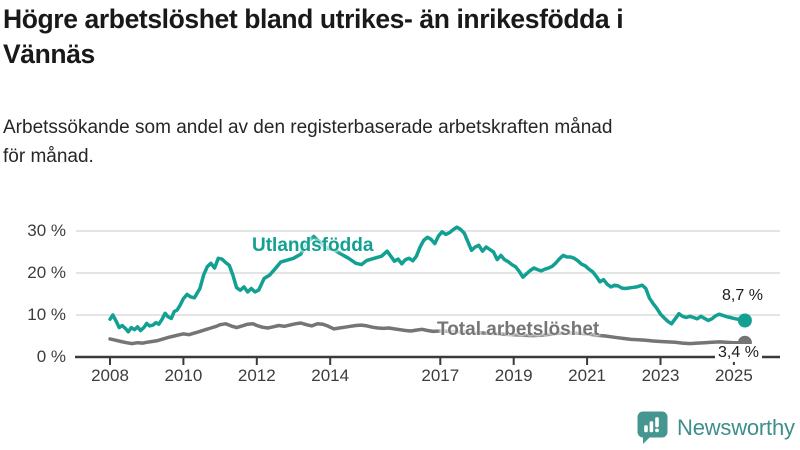 The height and width of the screenshot is (450, 800). What do you see at coordinates (46, 272) in the screenshot?
I see `y-tick-label: 20 %` at bounding box center [46, 272].